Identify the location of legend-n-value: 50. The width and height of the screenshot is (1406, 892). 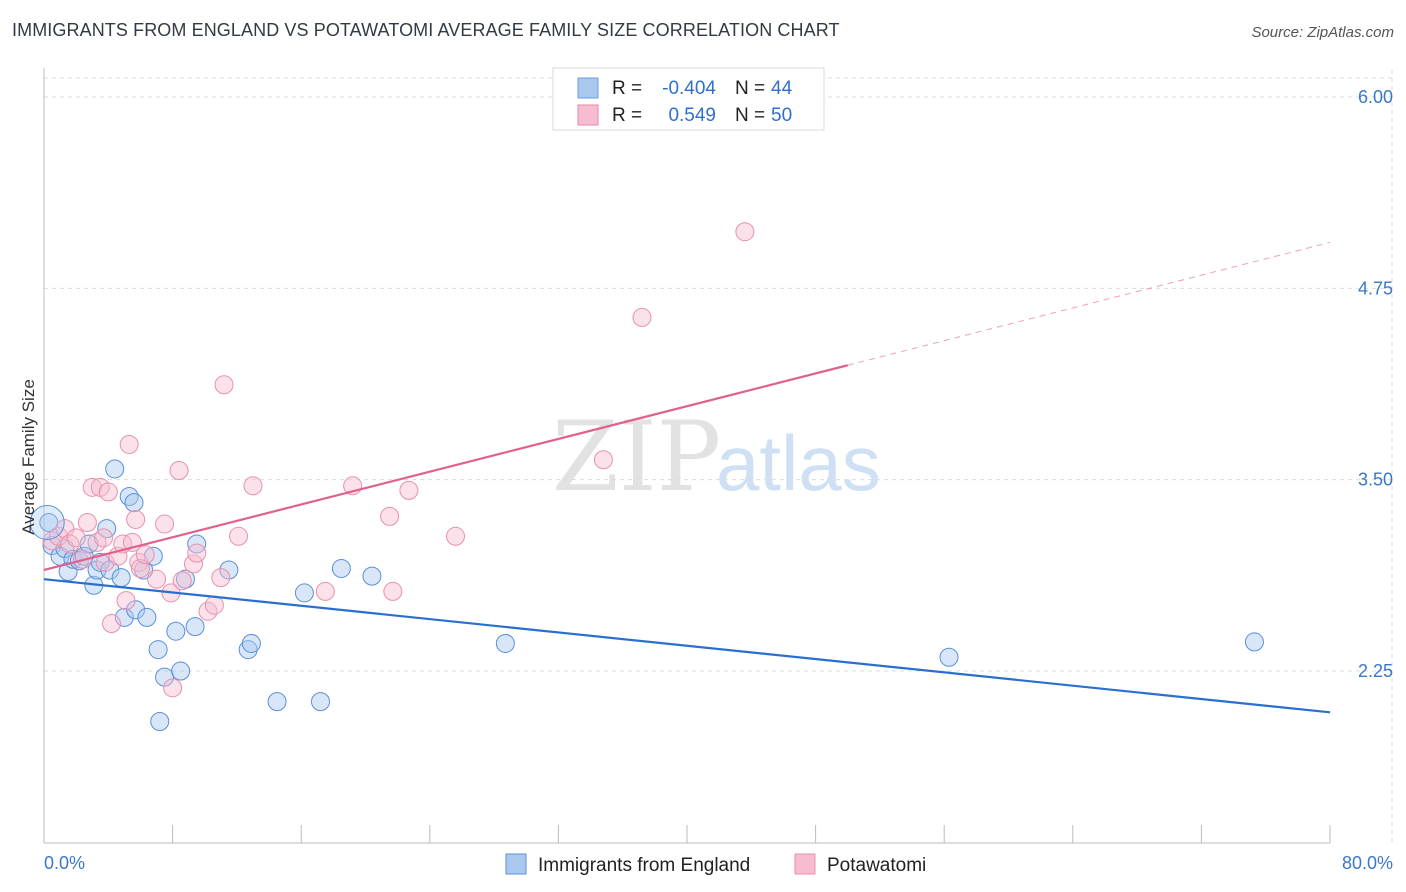
(781, 115).